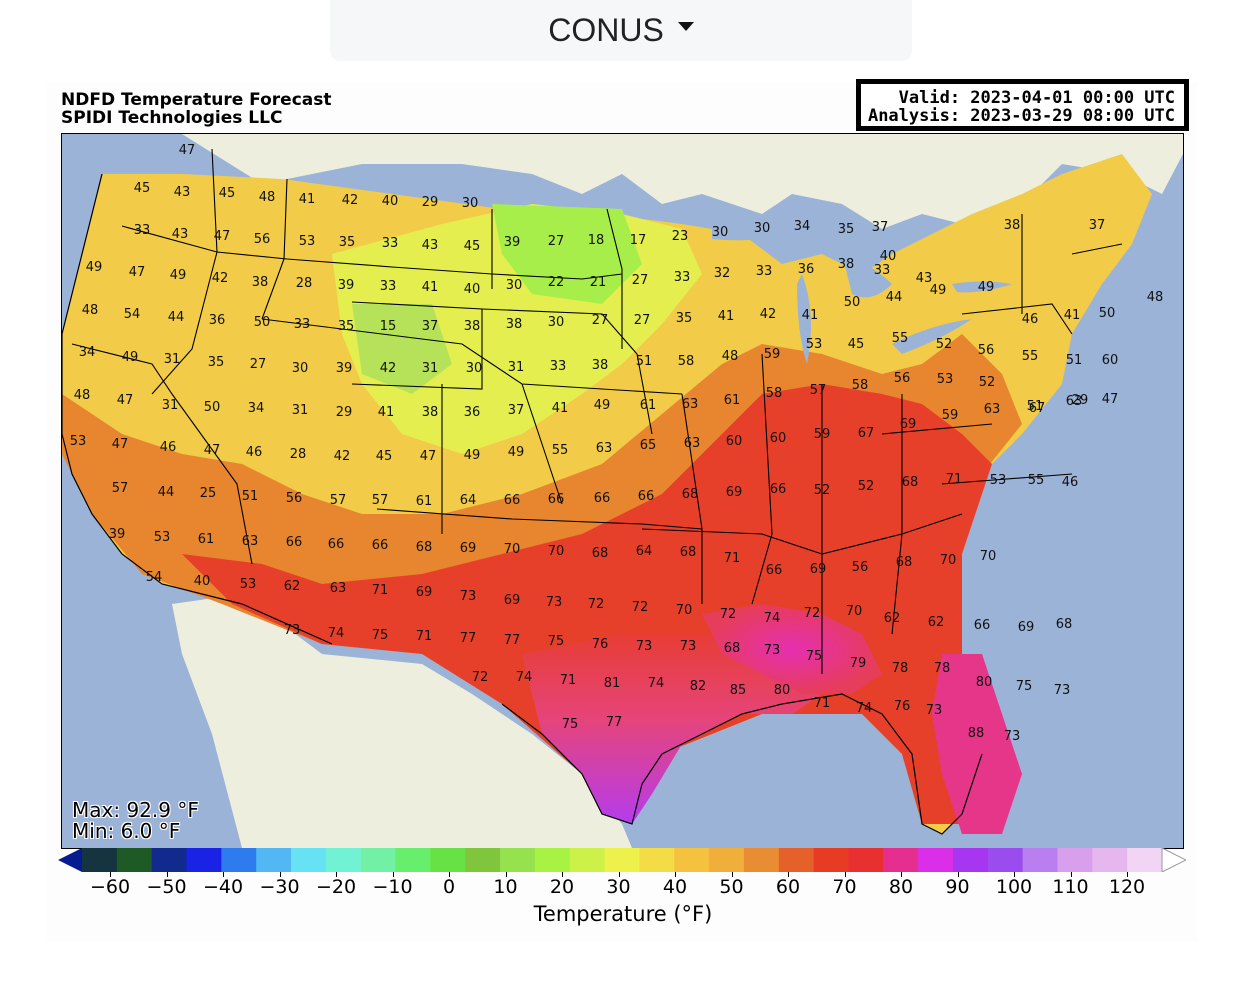 This screenshot has width=1246, height=988. I want to click on station-value: 15, so click(388, 326).